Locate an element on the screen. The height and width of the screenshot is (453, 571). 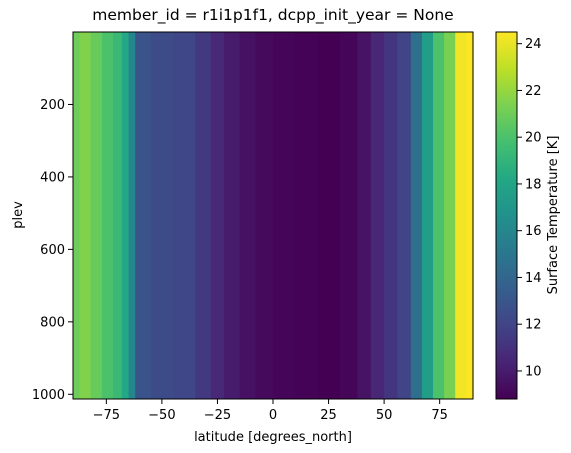
y-tick-label: 400 is located at coordinates (52, 177).